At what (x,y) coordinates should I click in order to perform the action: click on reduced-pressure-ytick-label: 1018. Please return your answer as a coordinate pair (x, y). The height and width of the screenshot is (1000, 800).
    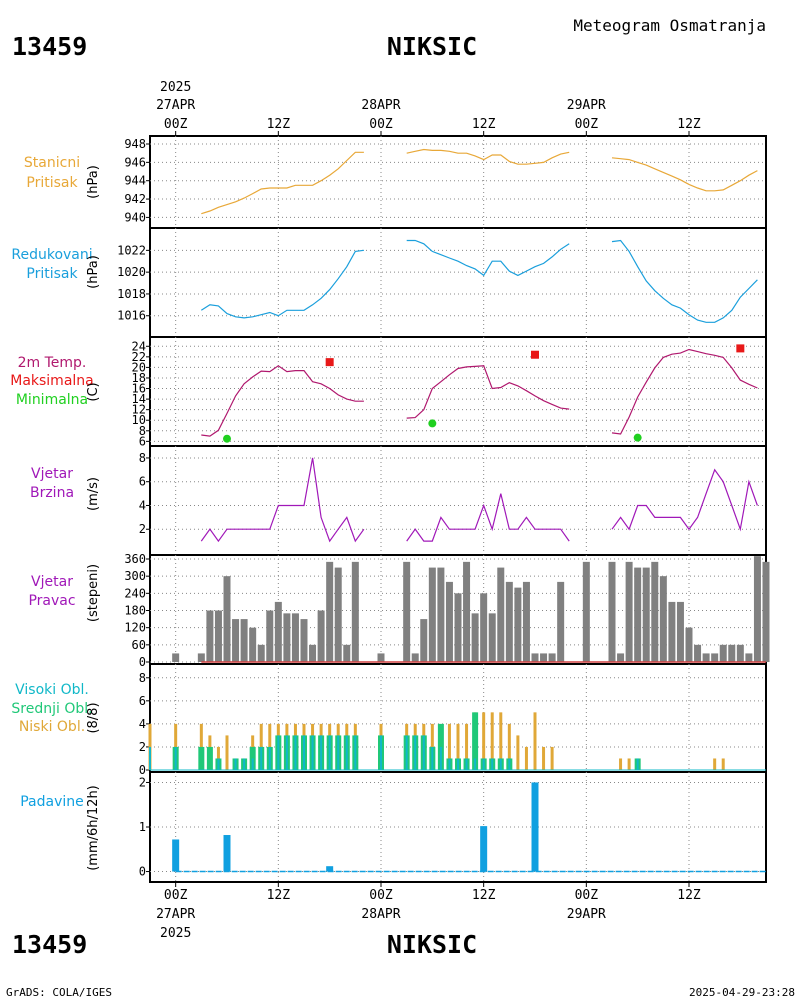
    Looking at the image, I should click on (131, 294).